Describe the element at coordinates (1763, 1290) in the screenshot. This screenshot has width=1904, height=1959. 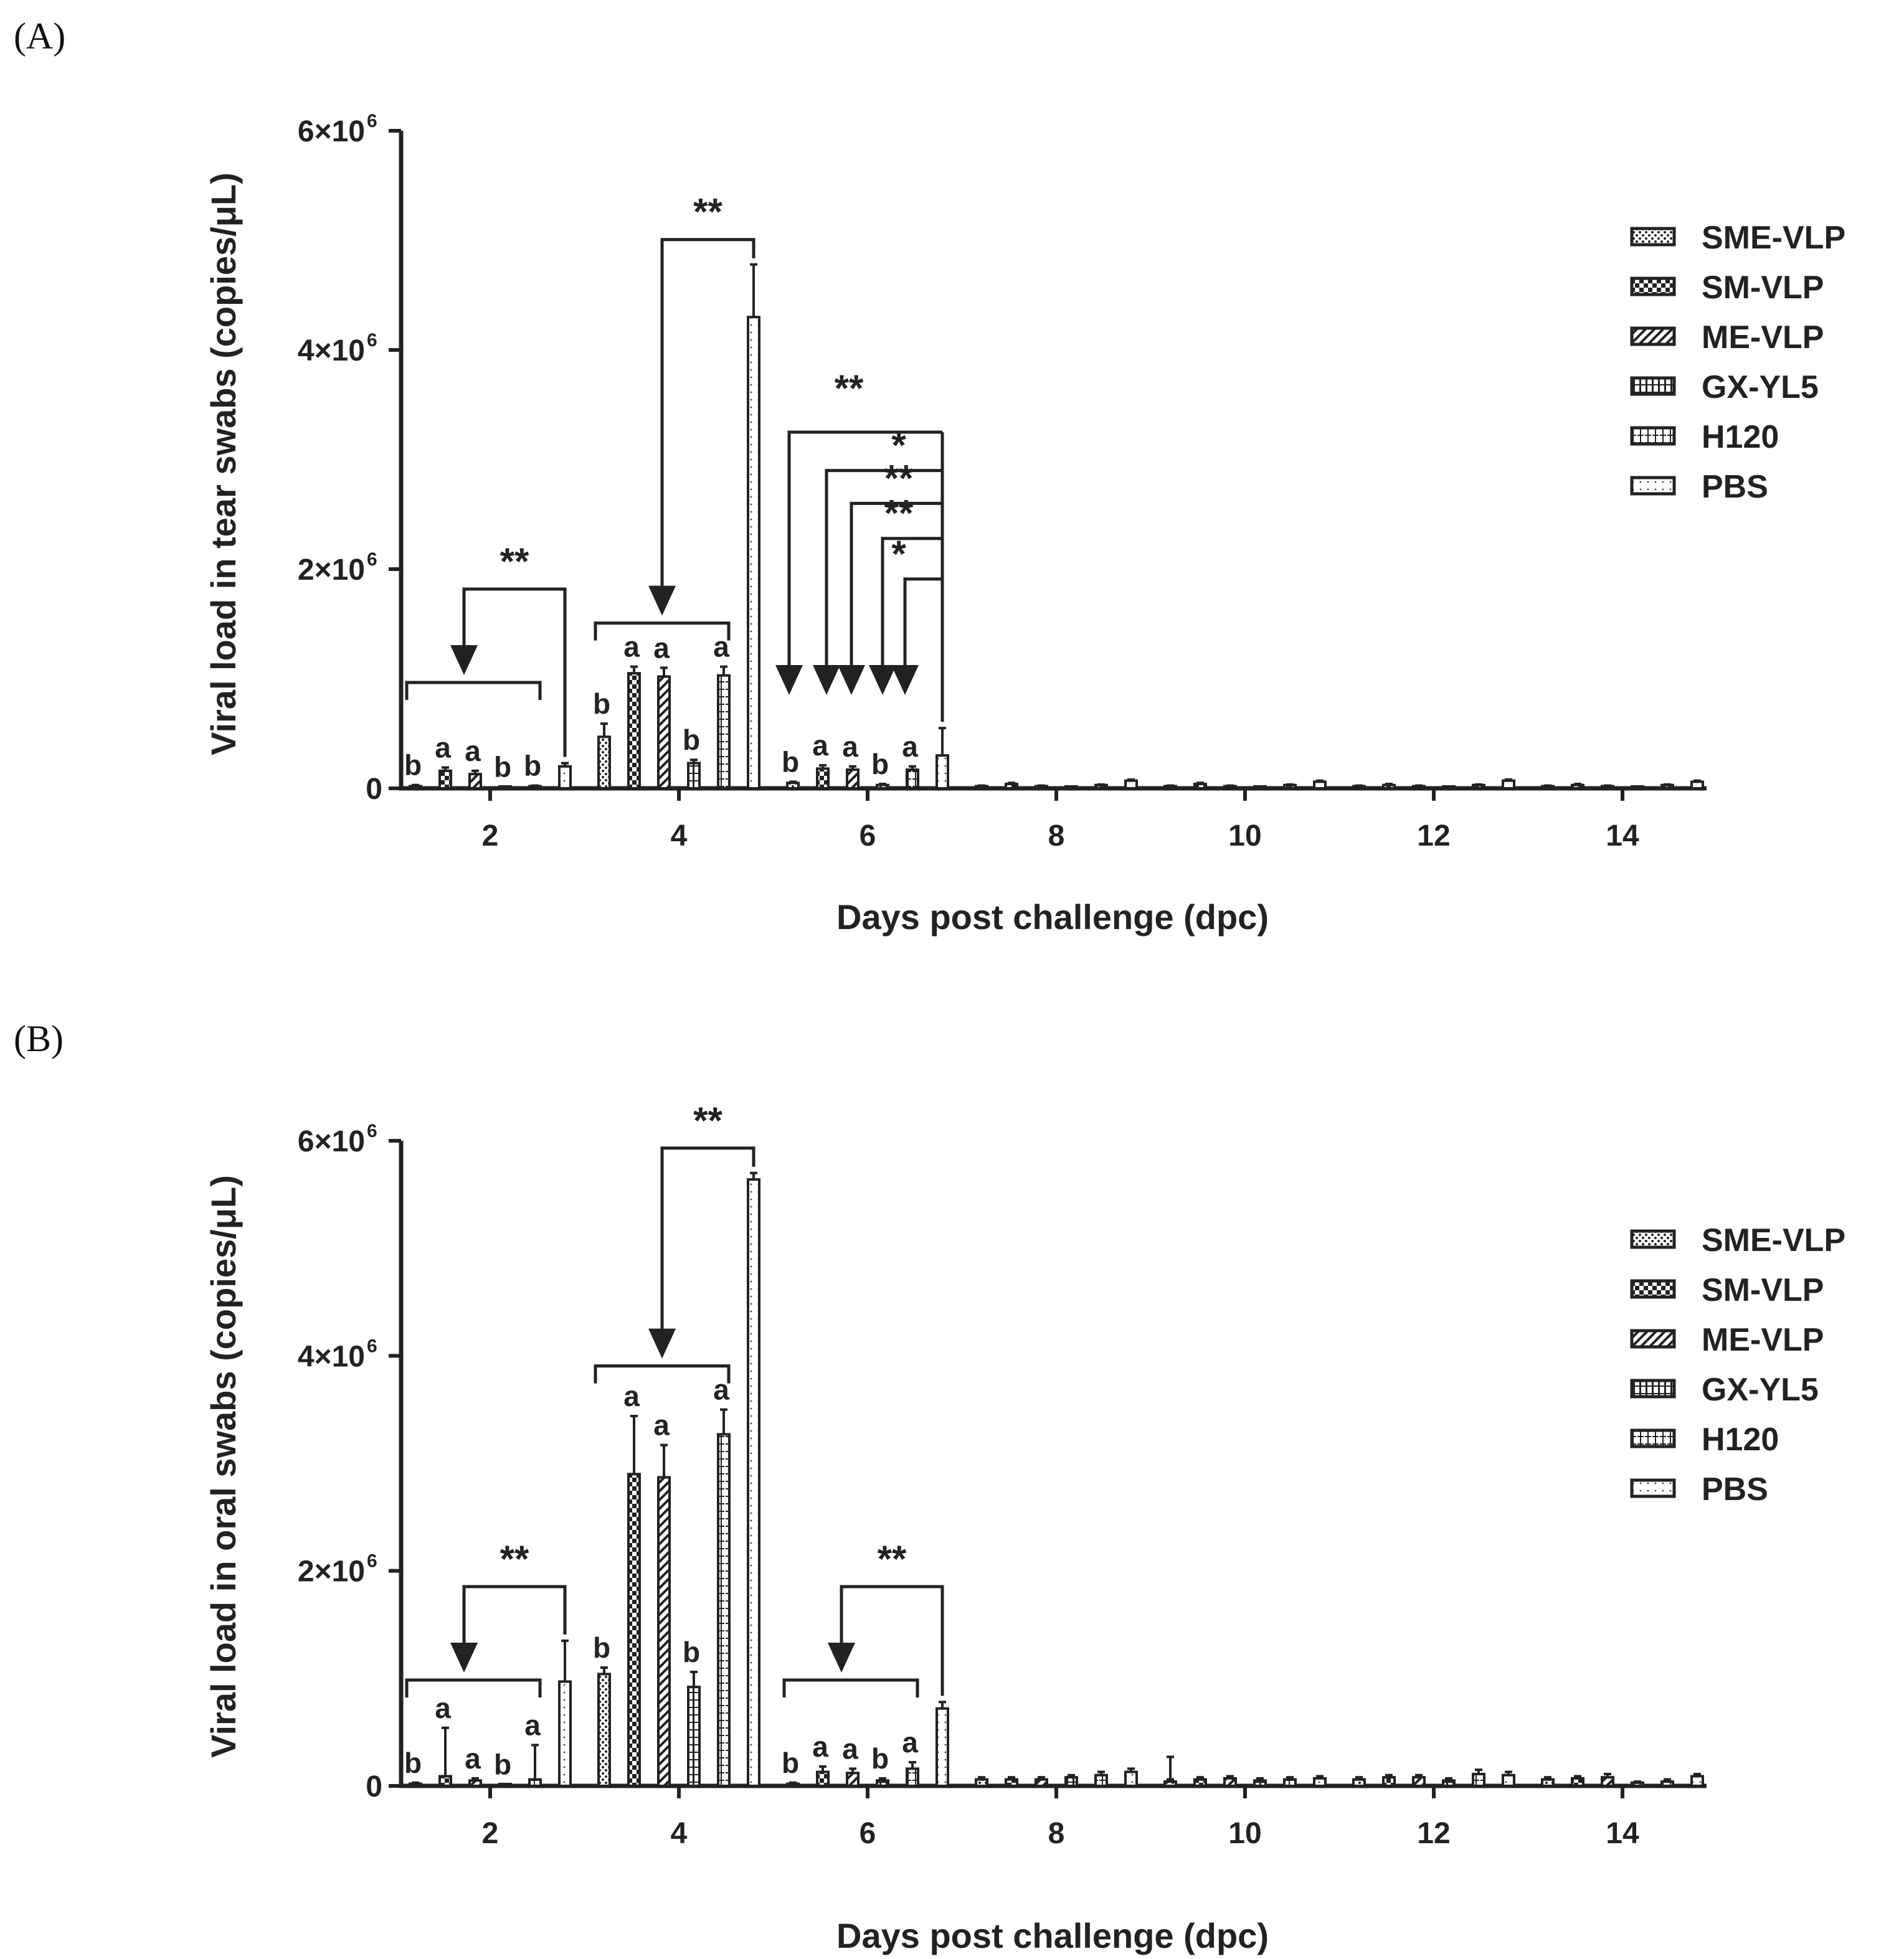
I see `legend-label: SM-VLP` at that location.